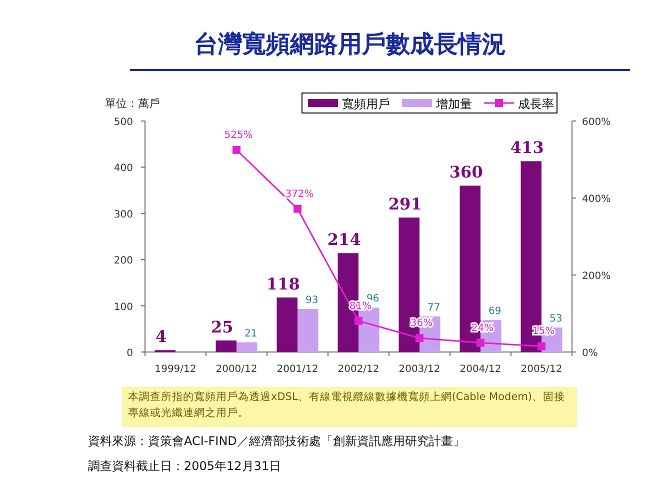  What do you see at coordinates (185, 466) in the screenshot?
I see `text: 調查資料截止日：2005年12月31日` at bounding box center [185, 466].